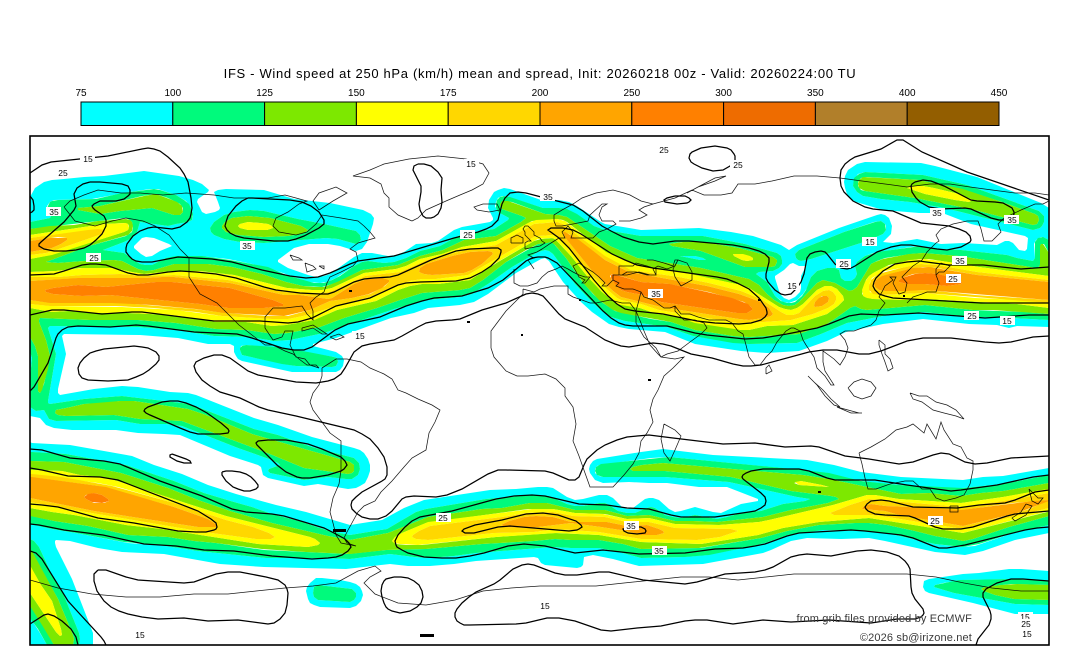 The image size is (1080, 658). What do you see at coordinates (999, 93) in the screenshot?
I see `svg-text: 450` at bounding box center [999, 93].